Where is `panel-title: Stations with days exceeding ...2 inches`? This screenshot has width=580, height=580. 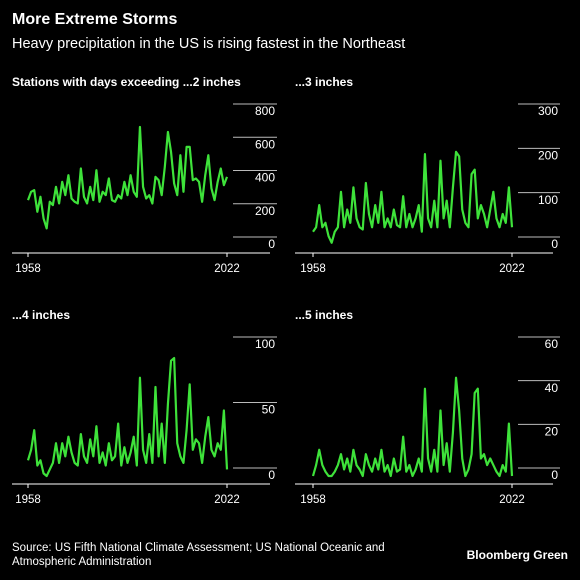
panel-title: Stations with days exceeding ...2 inches is located at coordinates (126, 82).